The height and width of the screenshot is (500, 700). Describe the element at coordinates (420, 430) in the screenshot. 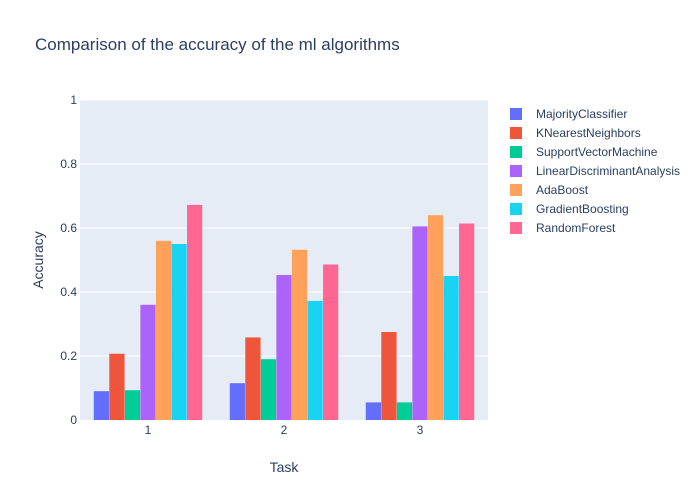

I see `x-tick-label: 3` at that location.